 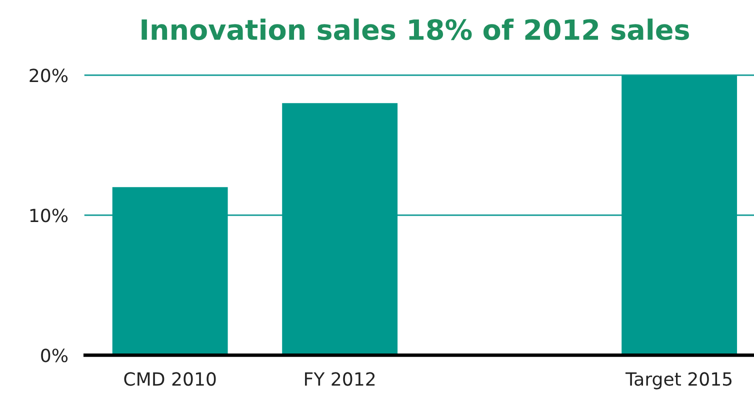 I want to click on x-tick-label: Target 2015, so click(x=678, y=381).